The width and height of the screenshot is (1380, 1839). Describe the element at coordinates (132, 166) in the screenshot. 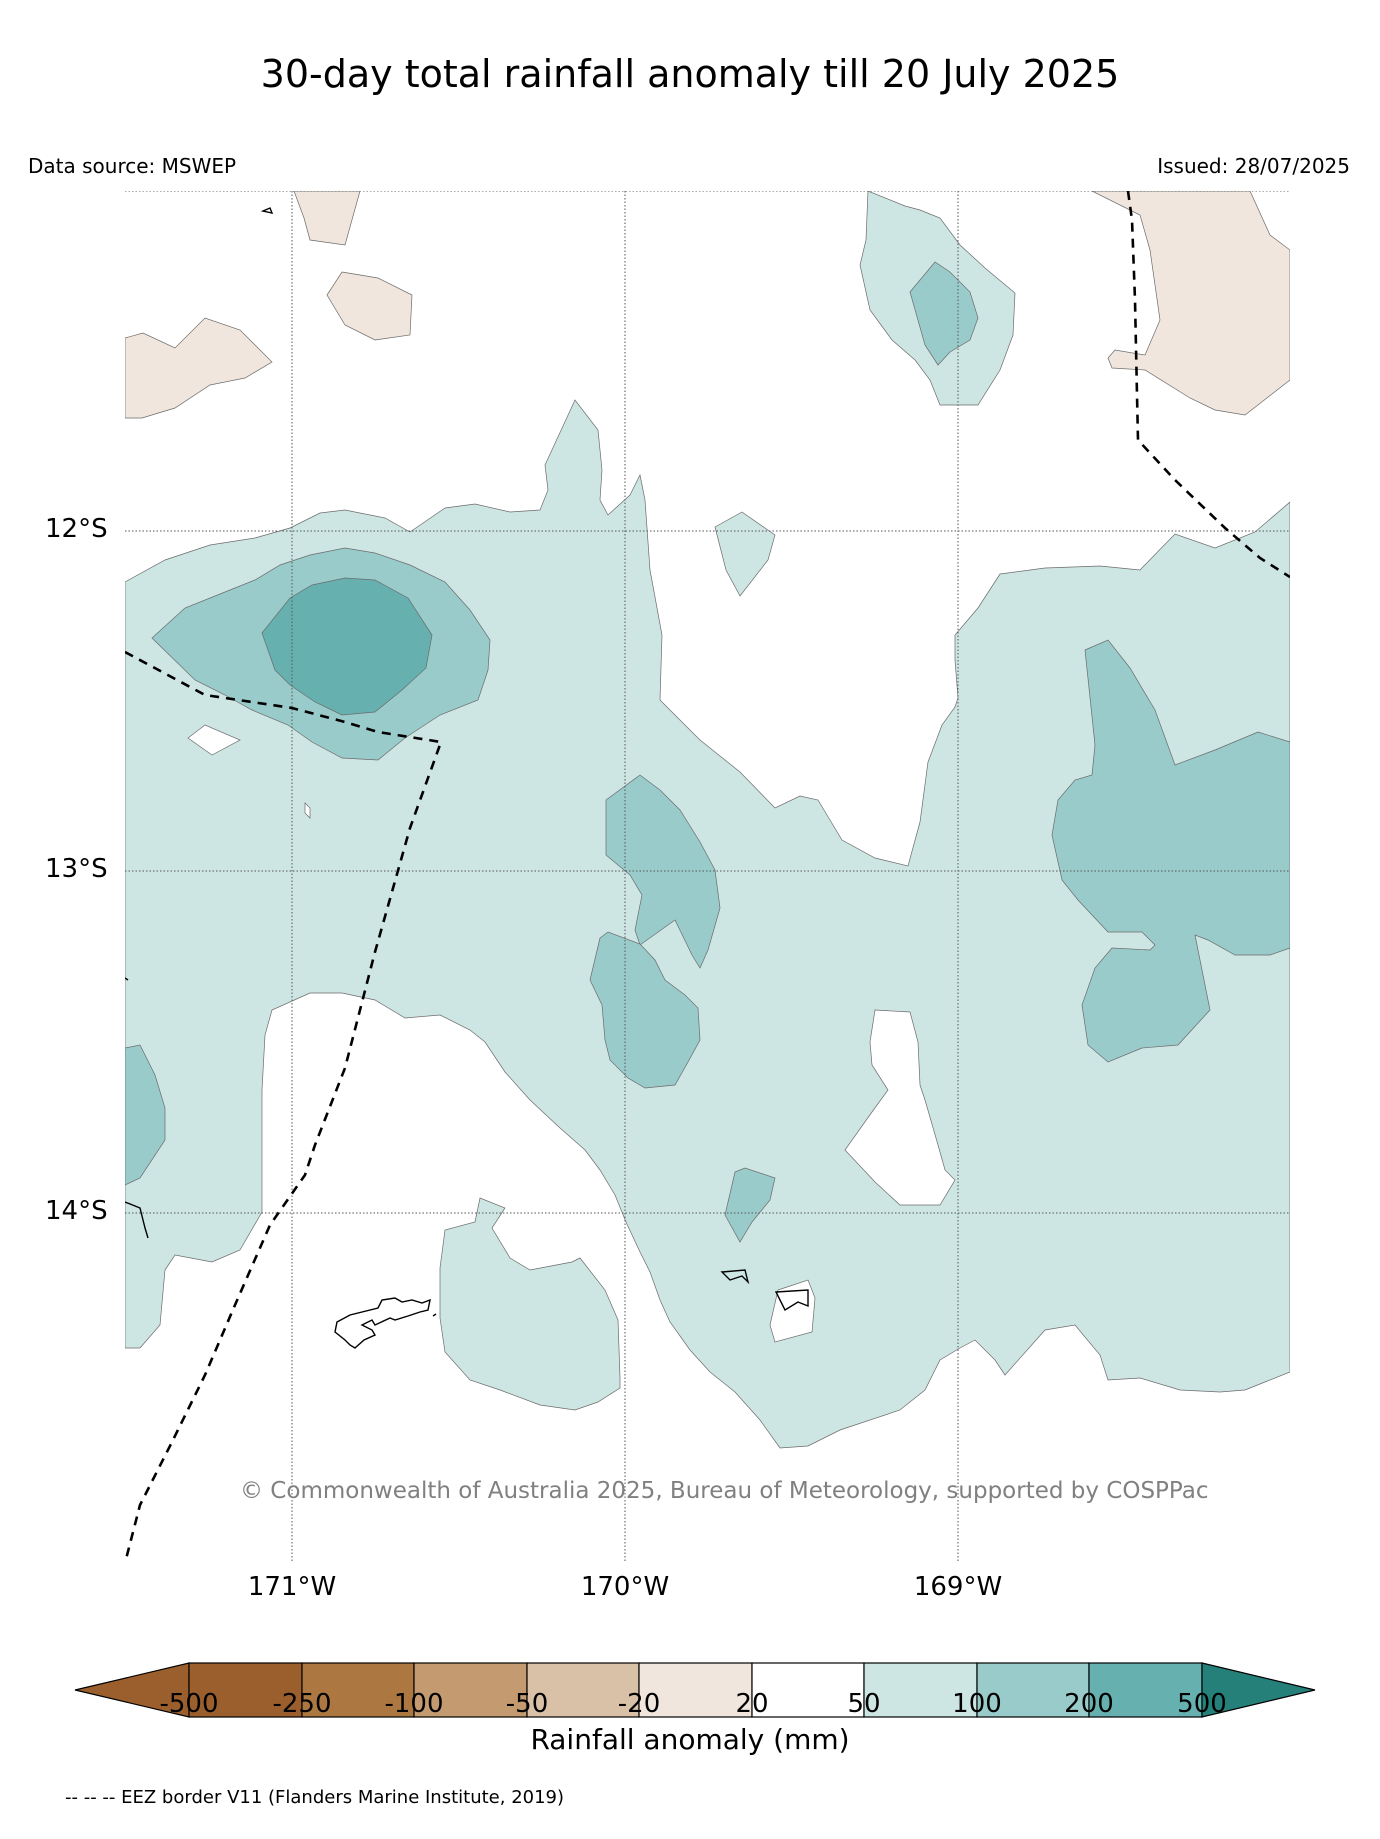

I see `data-source: Data source: MSWEP` at that location.